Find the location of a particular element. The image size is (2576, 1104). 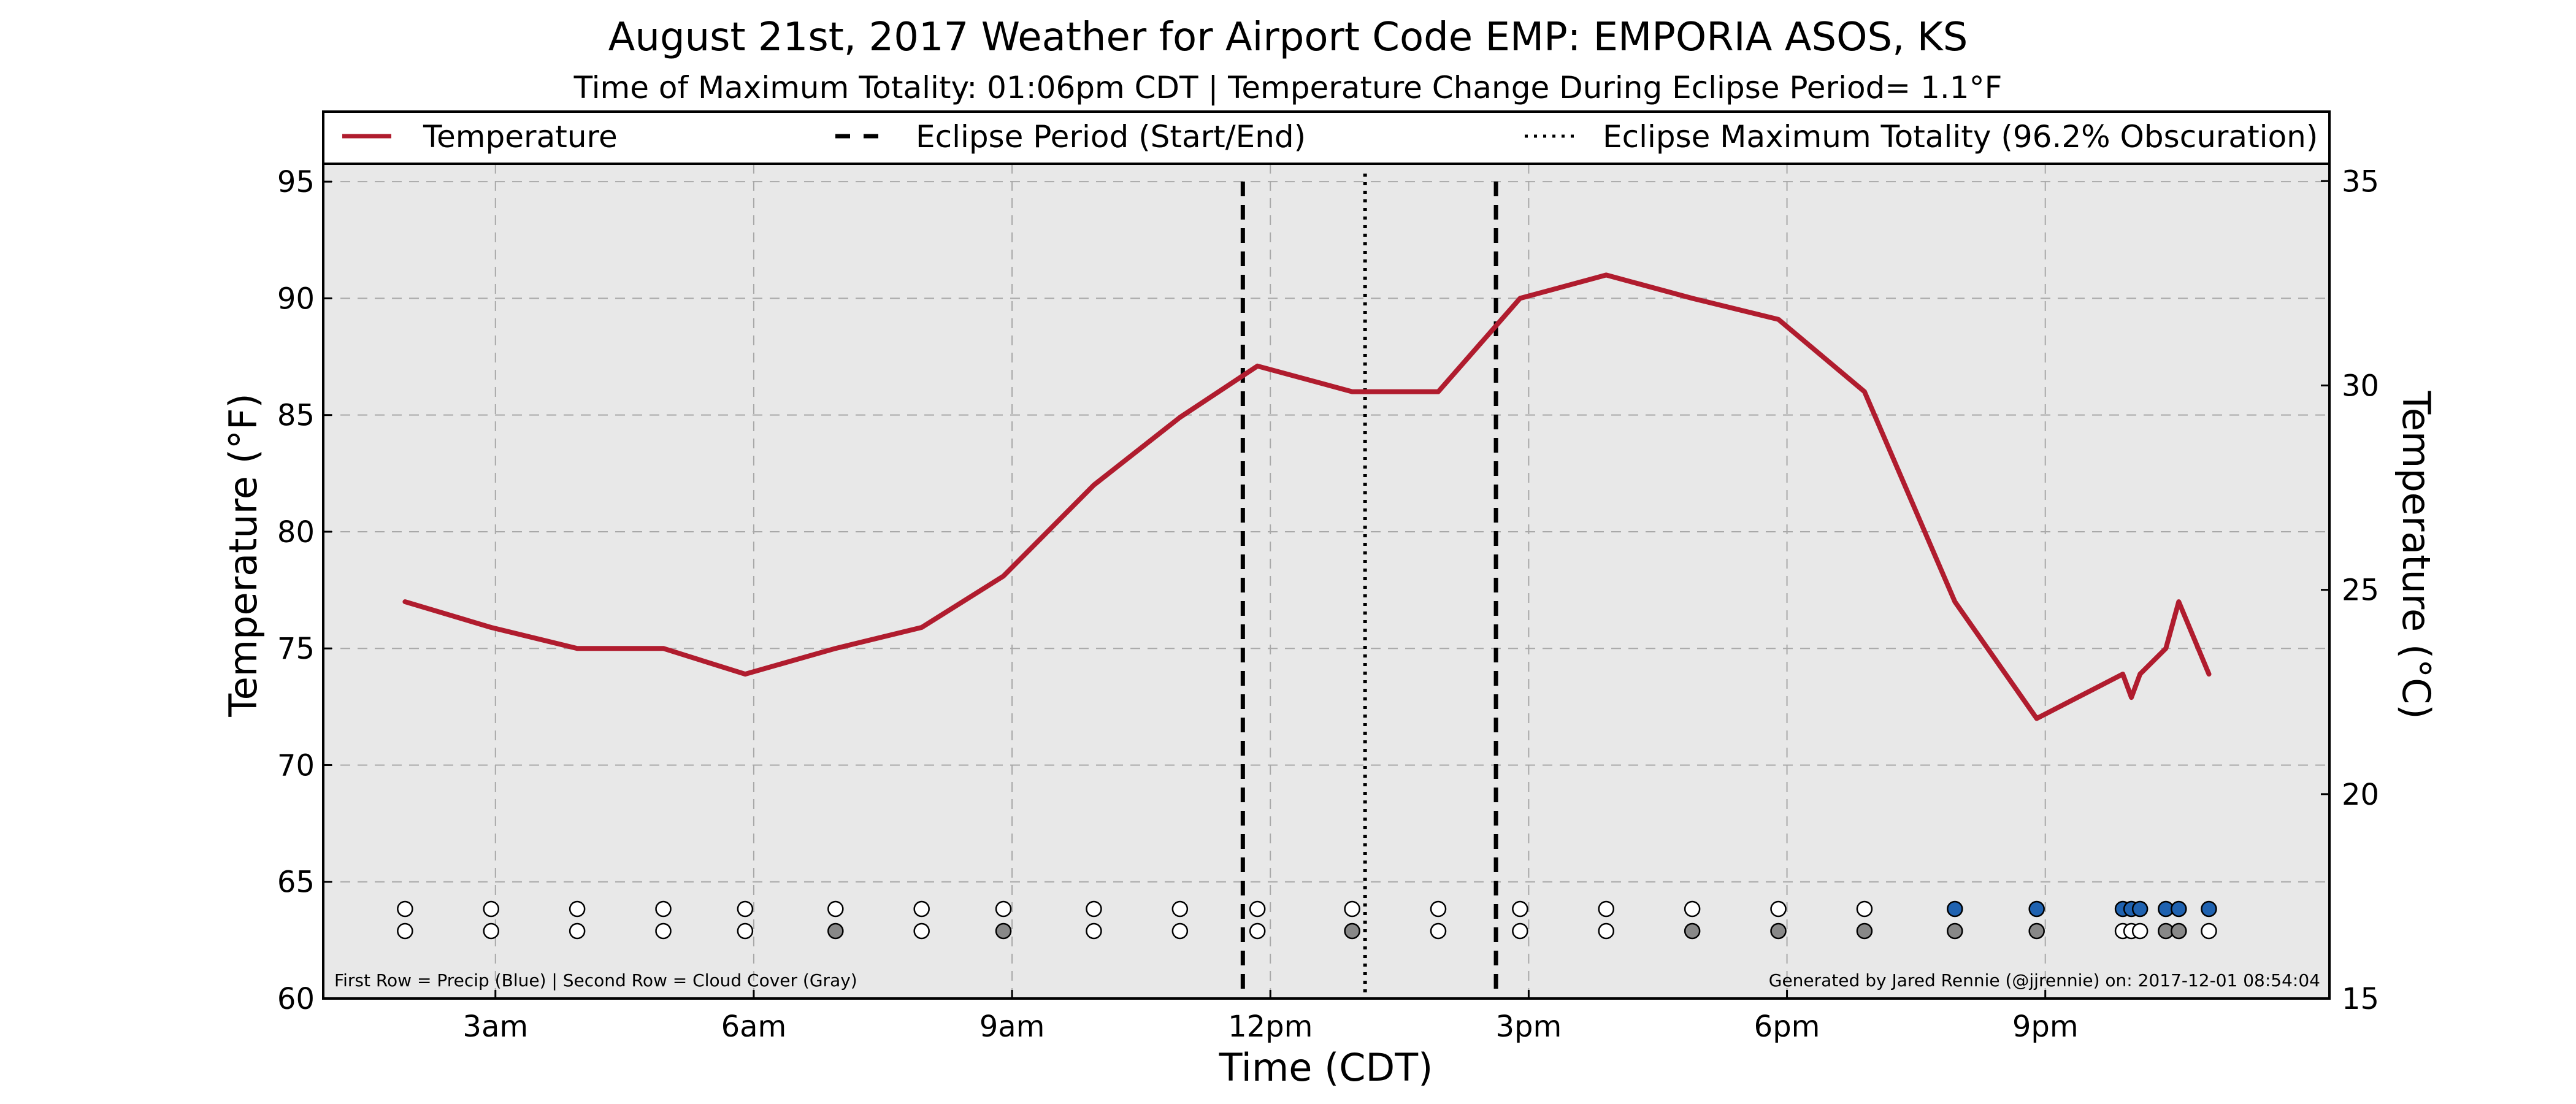

y-tick-label: 60 is located at coordinates (296, 999).